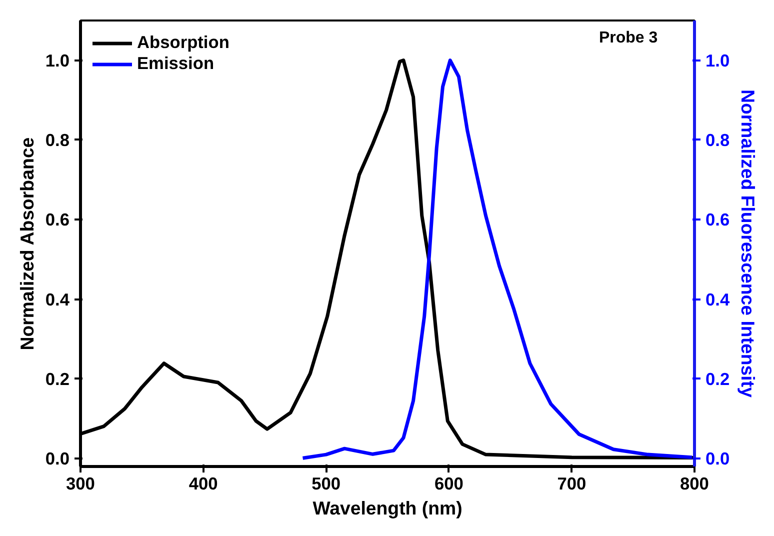 Image resolution: width=774 pixels, height=536 pixels. What do you see at coordinates (183, 42) in the screenshot?
I see `legend-label: Absorption` at bounding box center [183, 42].